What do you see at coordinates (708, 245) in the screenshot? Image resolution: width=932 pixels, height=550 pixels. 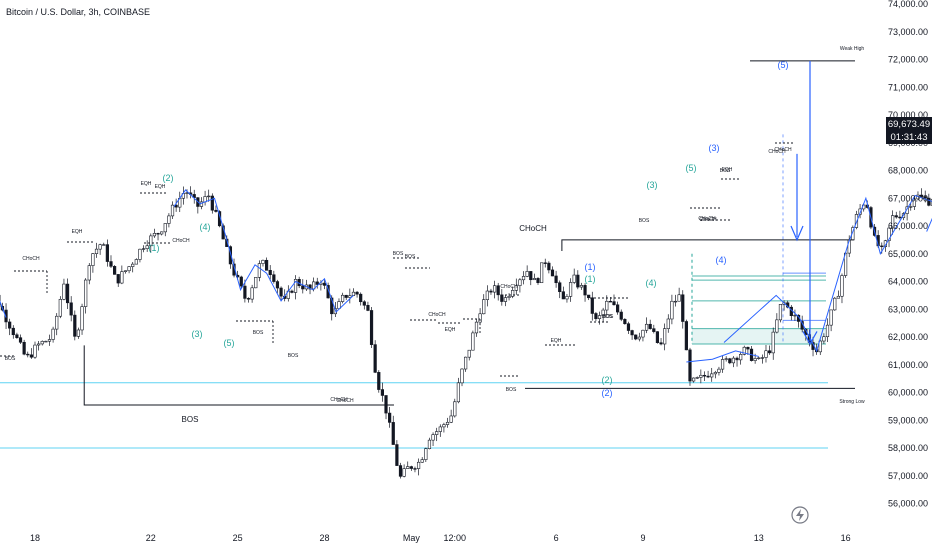 I see `choch-line` at bounding box center [708, 245].